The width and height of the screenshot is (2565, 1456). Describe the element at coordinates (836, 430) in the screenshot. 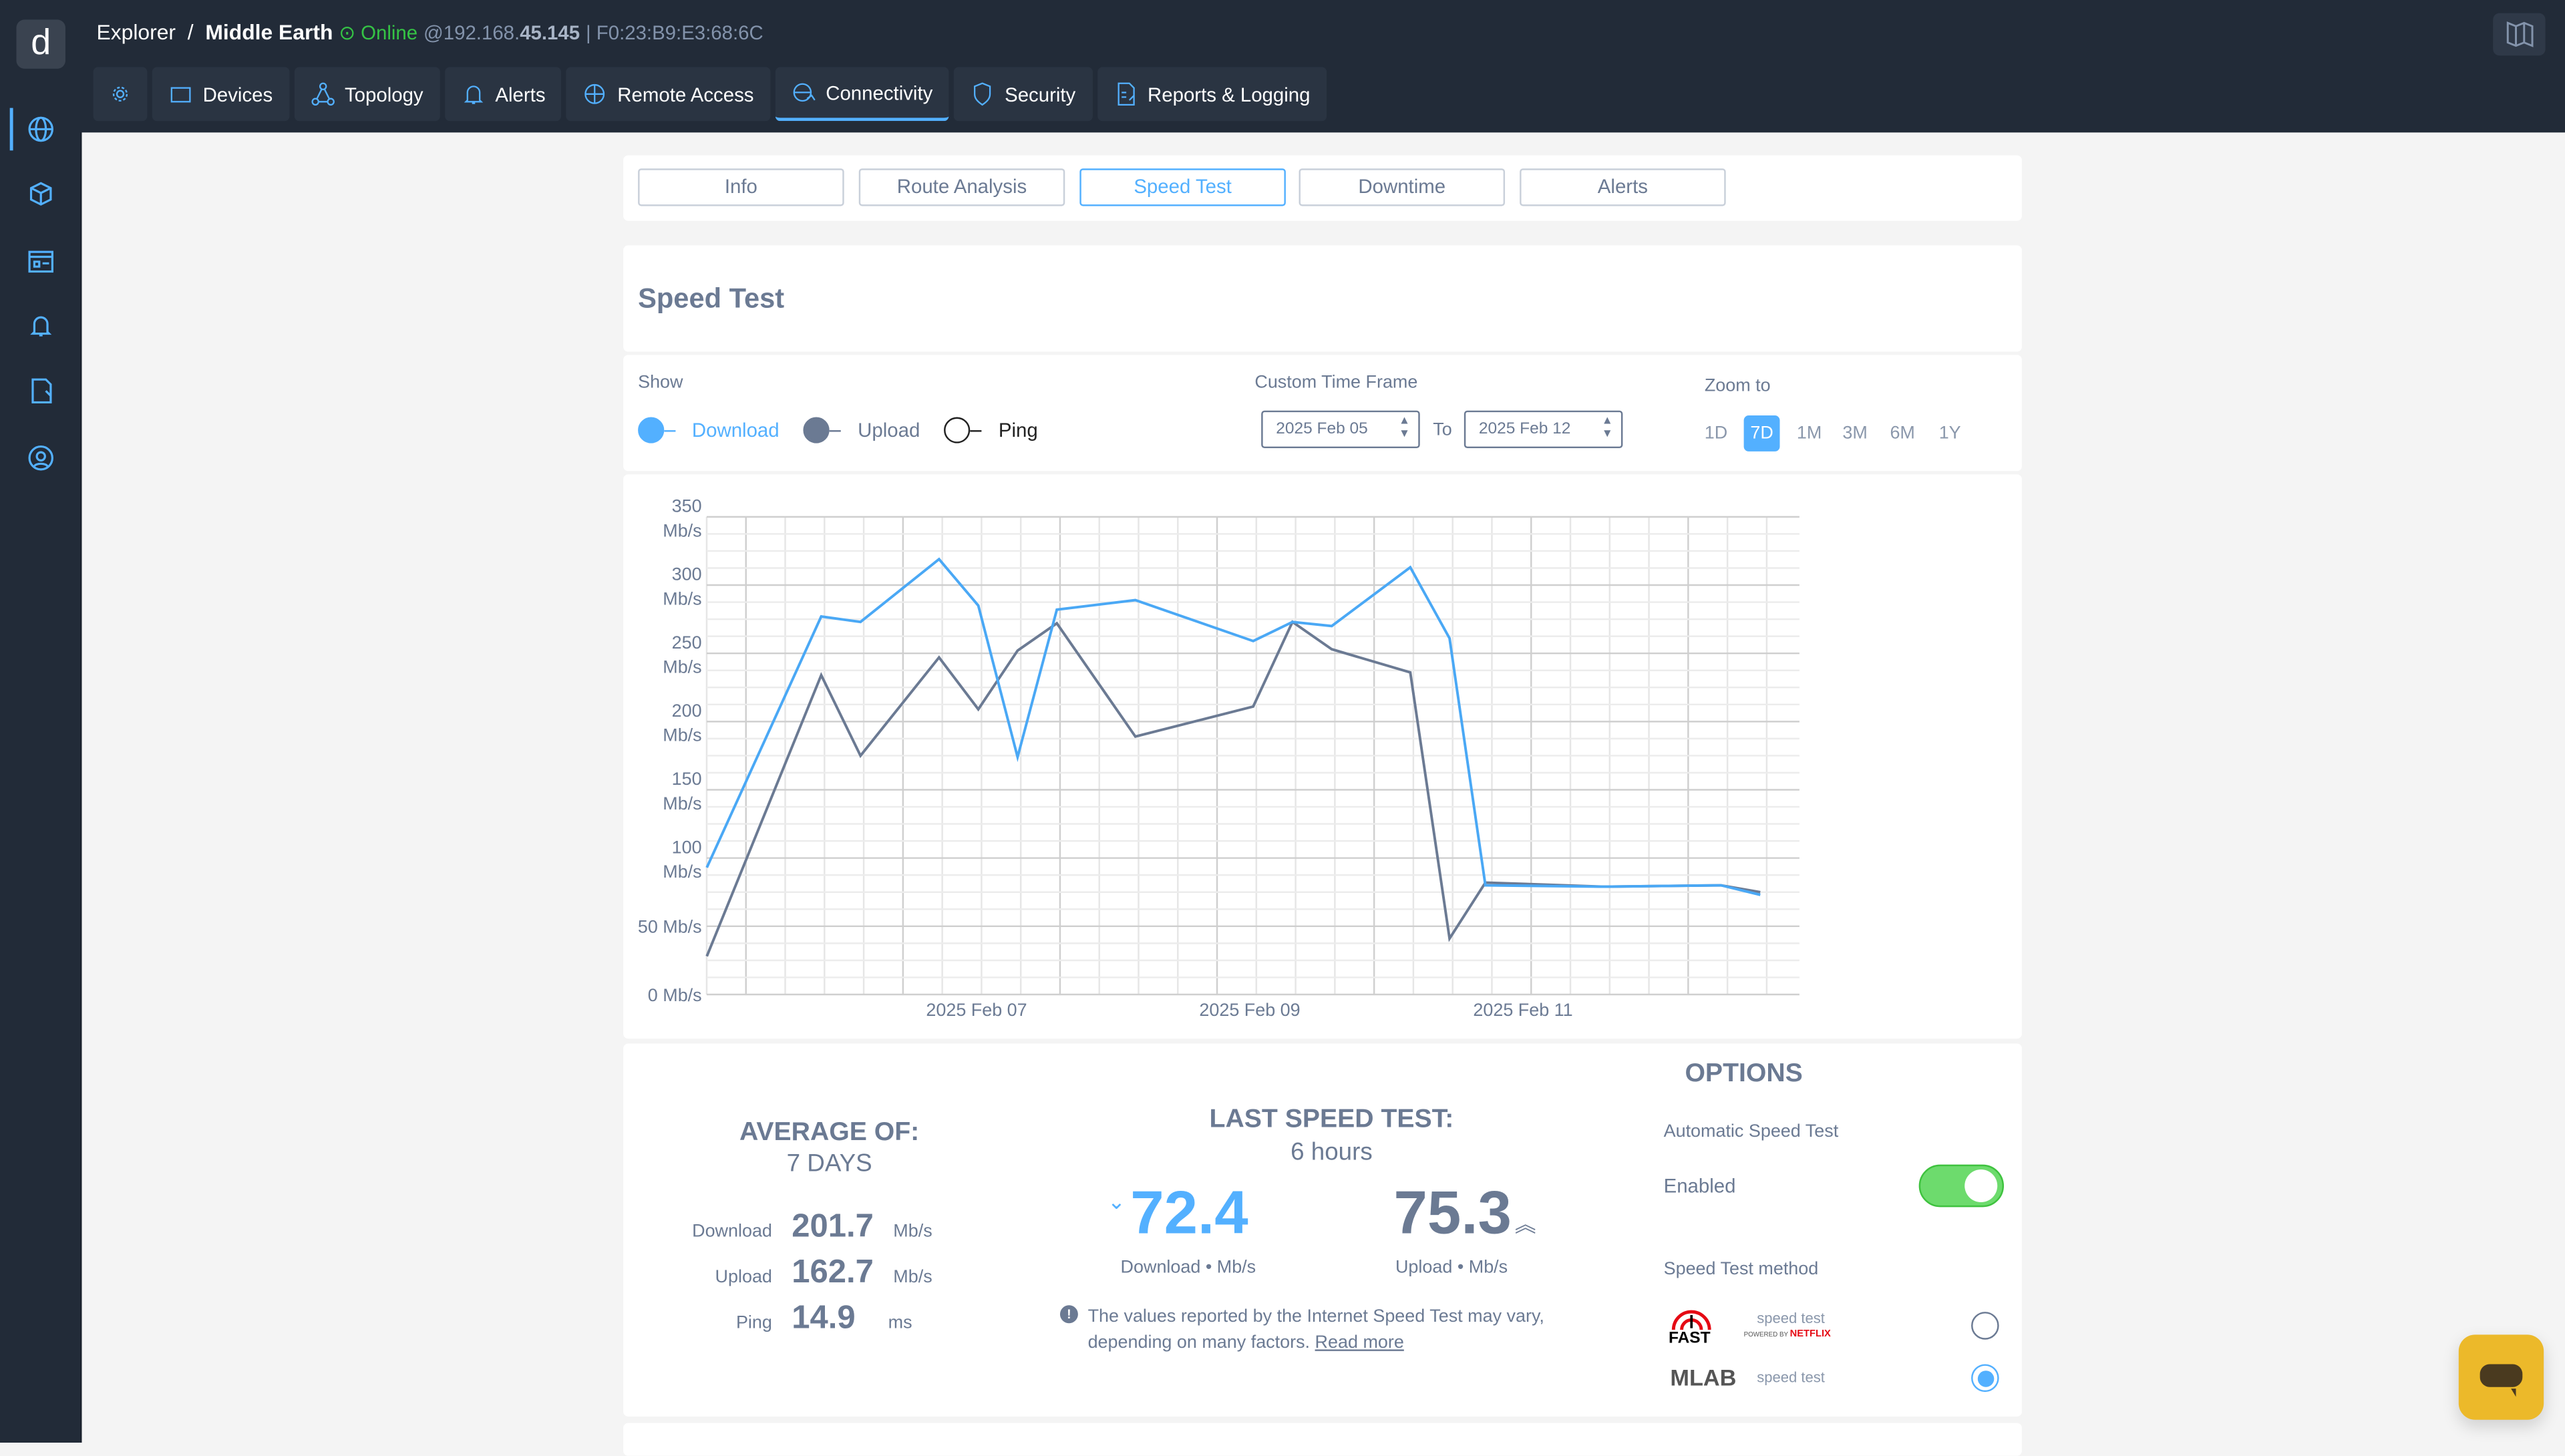

I see `upload-line-icon` at that location.